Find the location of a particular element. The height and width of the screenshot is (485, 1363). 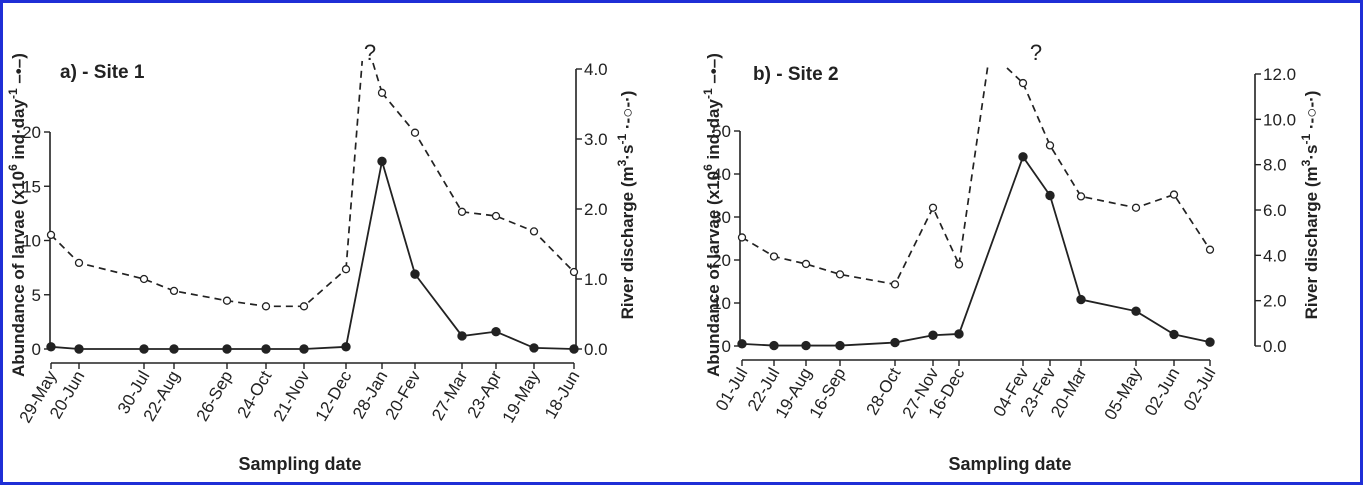

y-tick-label-left: 20 is located at coordinates (31, 132).